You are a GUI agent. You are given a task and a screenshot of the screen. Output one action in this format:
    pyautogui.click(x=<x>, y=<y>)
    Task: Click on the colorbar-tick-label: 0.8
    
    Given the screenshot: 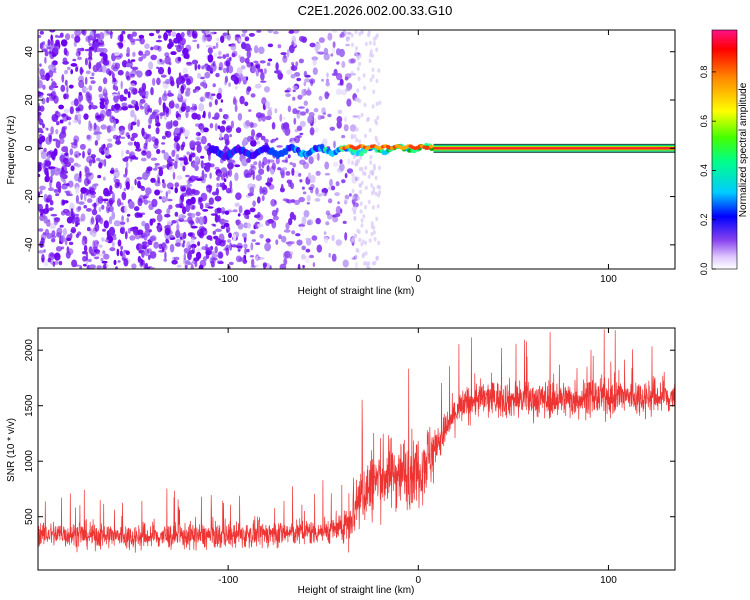 What is the action you would take?
    pyautogui.click(x=704, y=72)
    